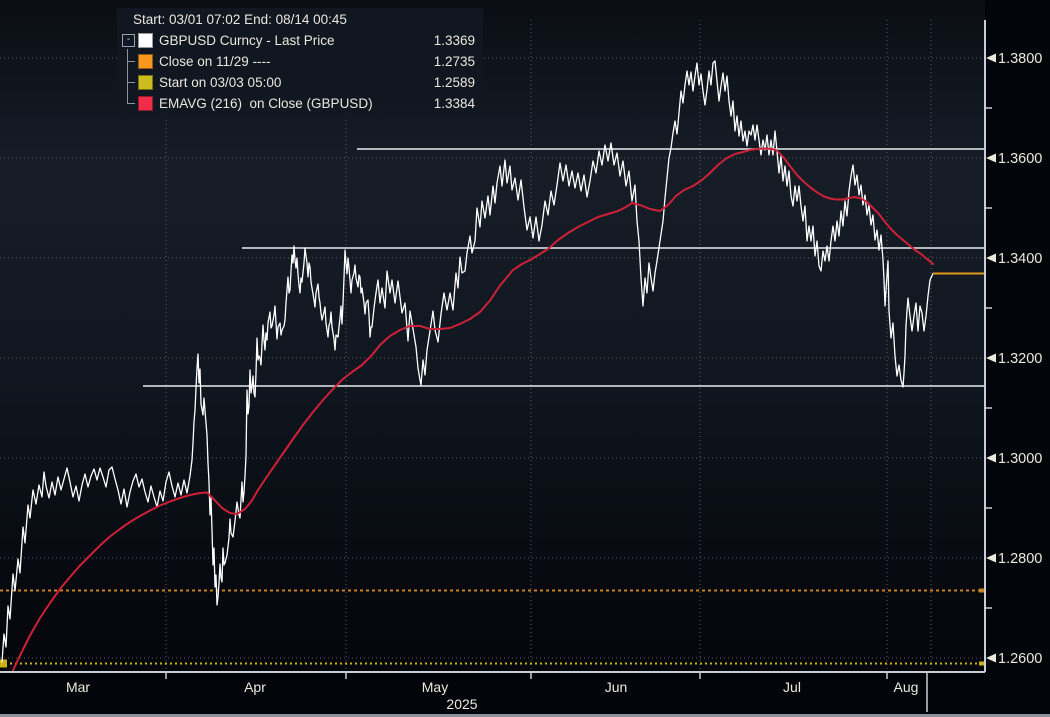 The image size is (1050, 717). Describe the element at coordinates (525, 715) in the screenshot. I see `window-edge` at that location.